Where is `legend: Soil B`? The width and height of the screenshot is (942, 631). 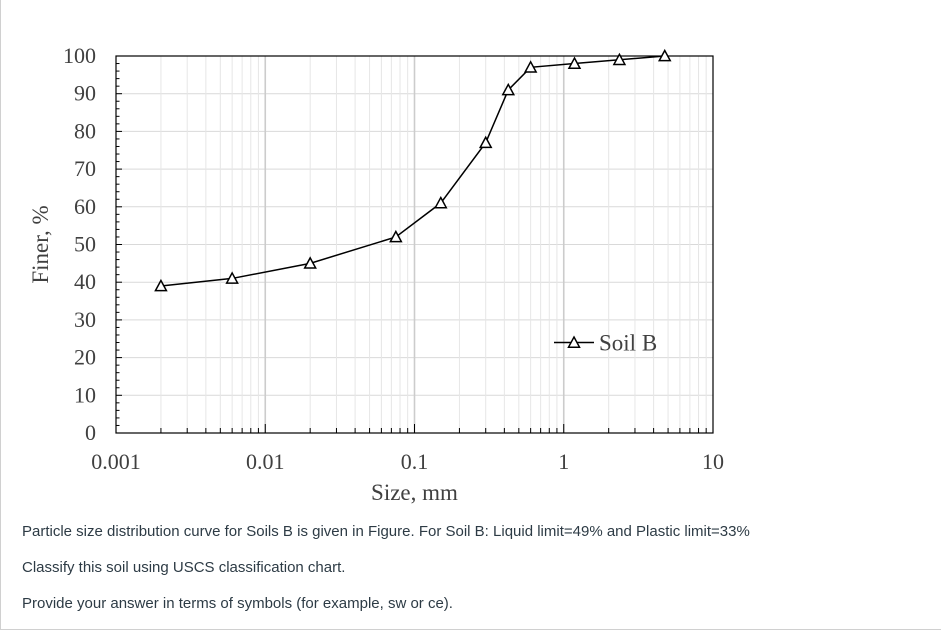 legend: Soil B is located at coordinates (605, 343).